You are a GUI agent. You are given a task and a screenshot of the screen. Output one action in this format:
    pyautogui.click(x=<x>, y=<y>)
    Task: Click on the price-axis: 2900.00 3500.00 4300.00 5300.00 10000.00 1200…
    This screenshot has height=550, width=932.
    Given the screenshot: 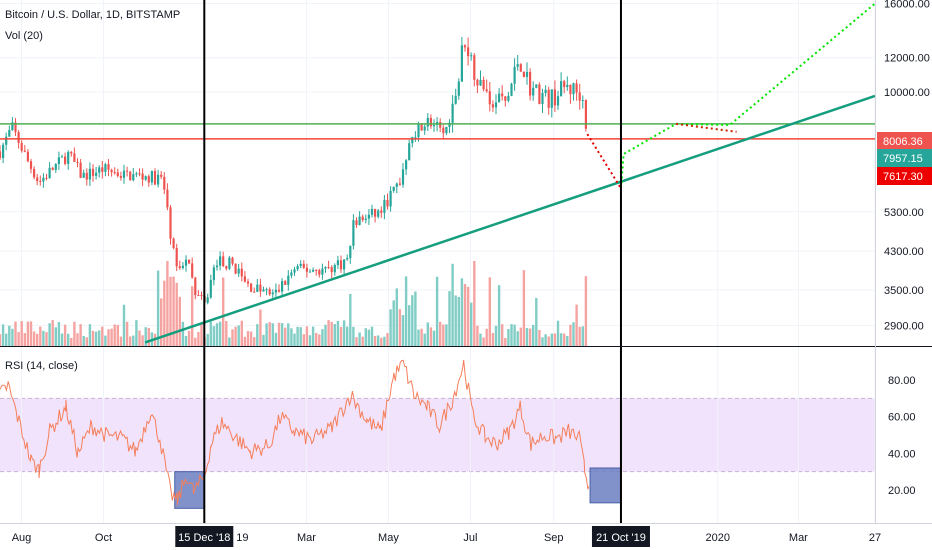 What is the action you would take?
    pyautogui.click(x=904, y=248)
    